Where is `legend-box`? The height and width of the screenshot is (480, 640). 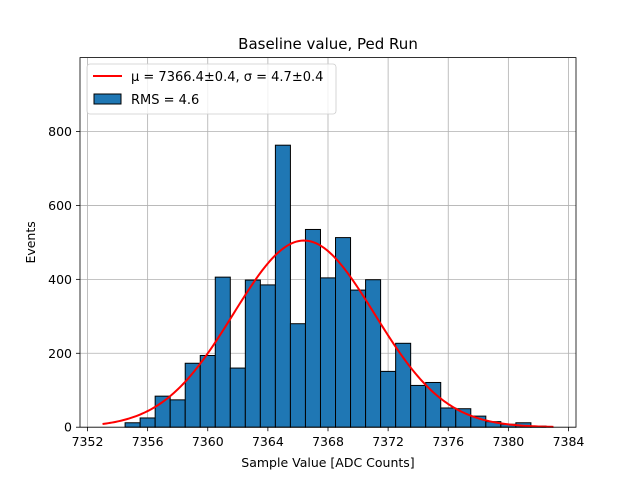
legend-box is located at coordinates (211, 89).